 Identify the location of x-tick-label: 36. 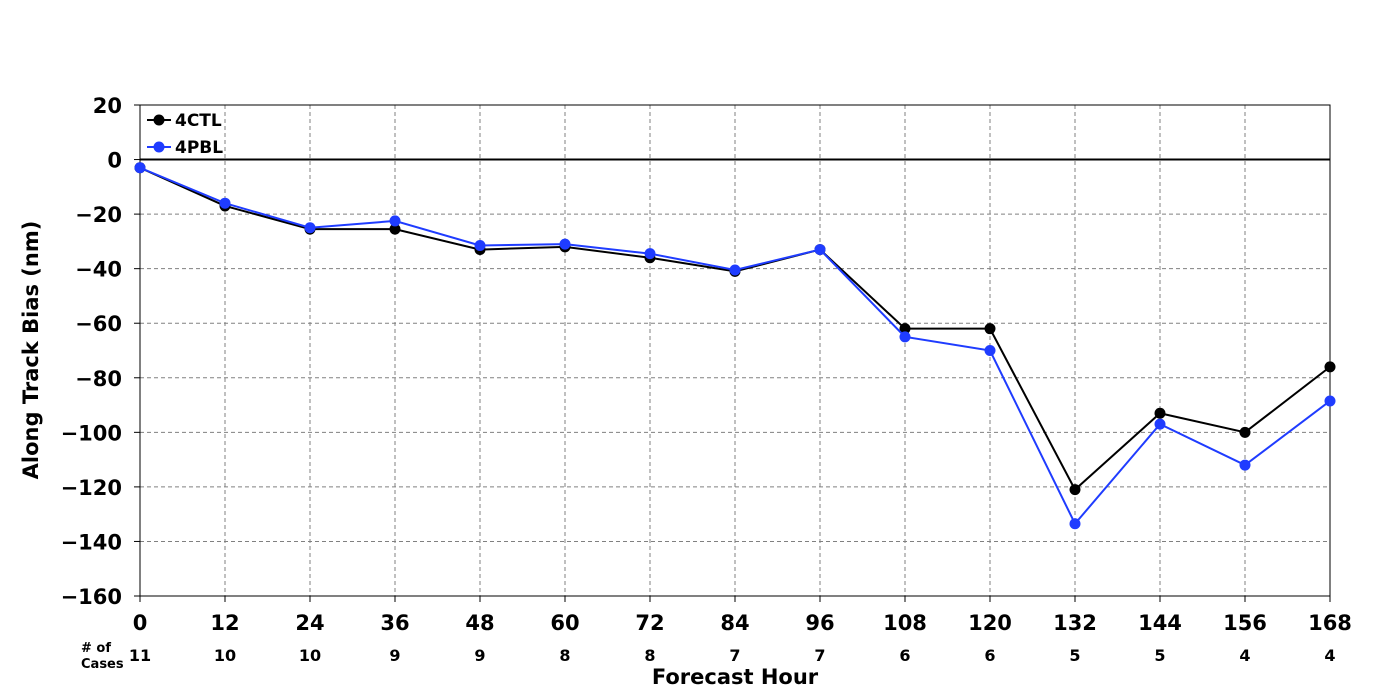
(394, 623).